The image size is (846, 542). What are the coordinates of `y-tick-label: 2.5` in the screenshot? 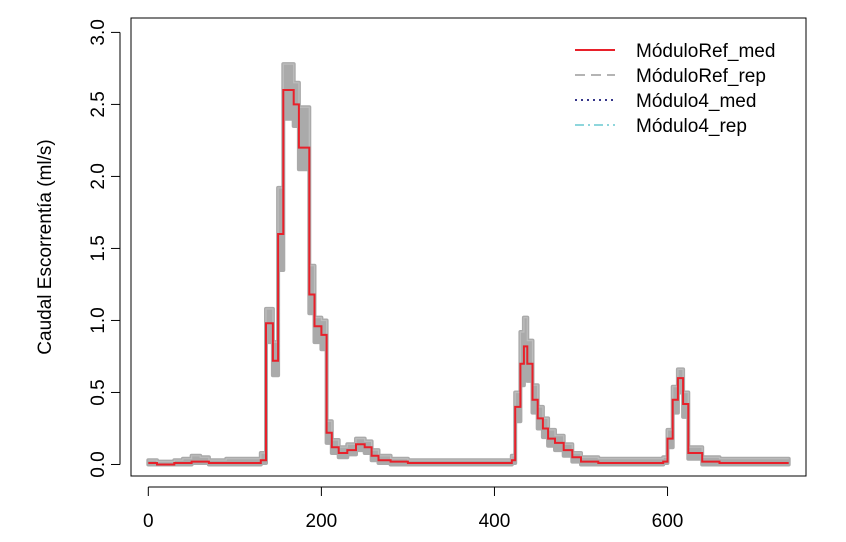 It's located at (98, 104).